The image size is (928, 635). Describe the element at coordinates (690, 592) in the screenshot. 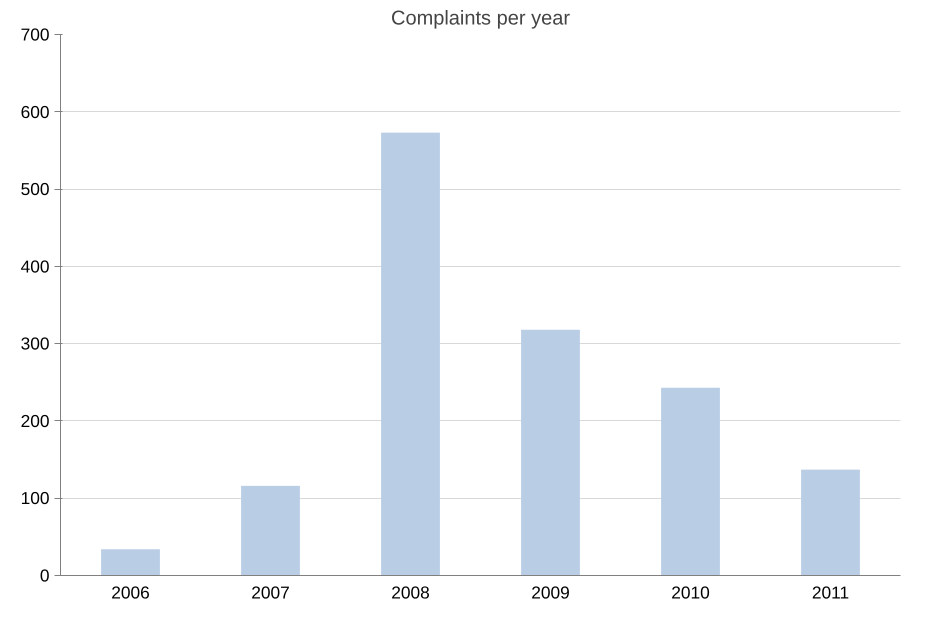

I see `x-tick-label: 2010` at that location.